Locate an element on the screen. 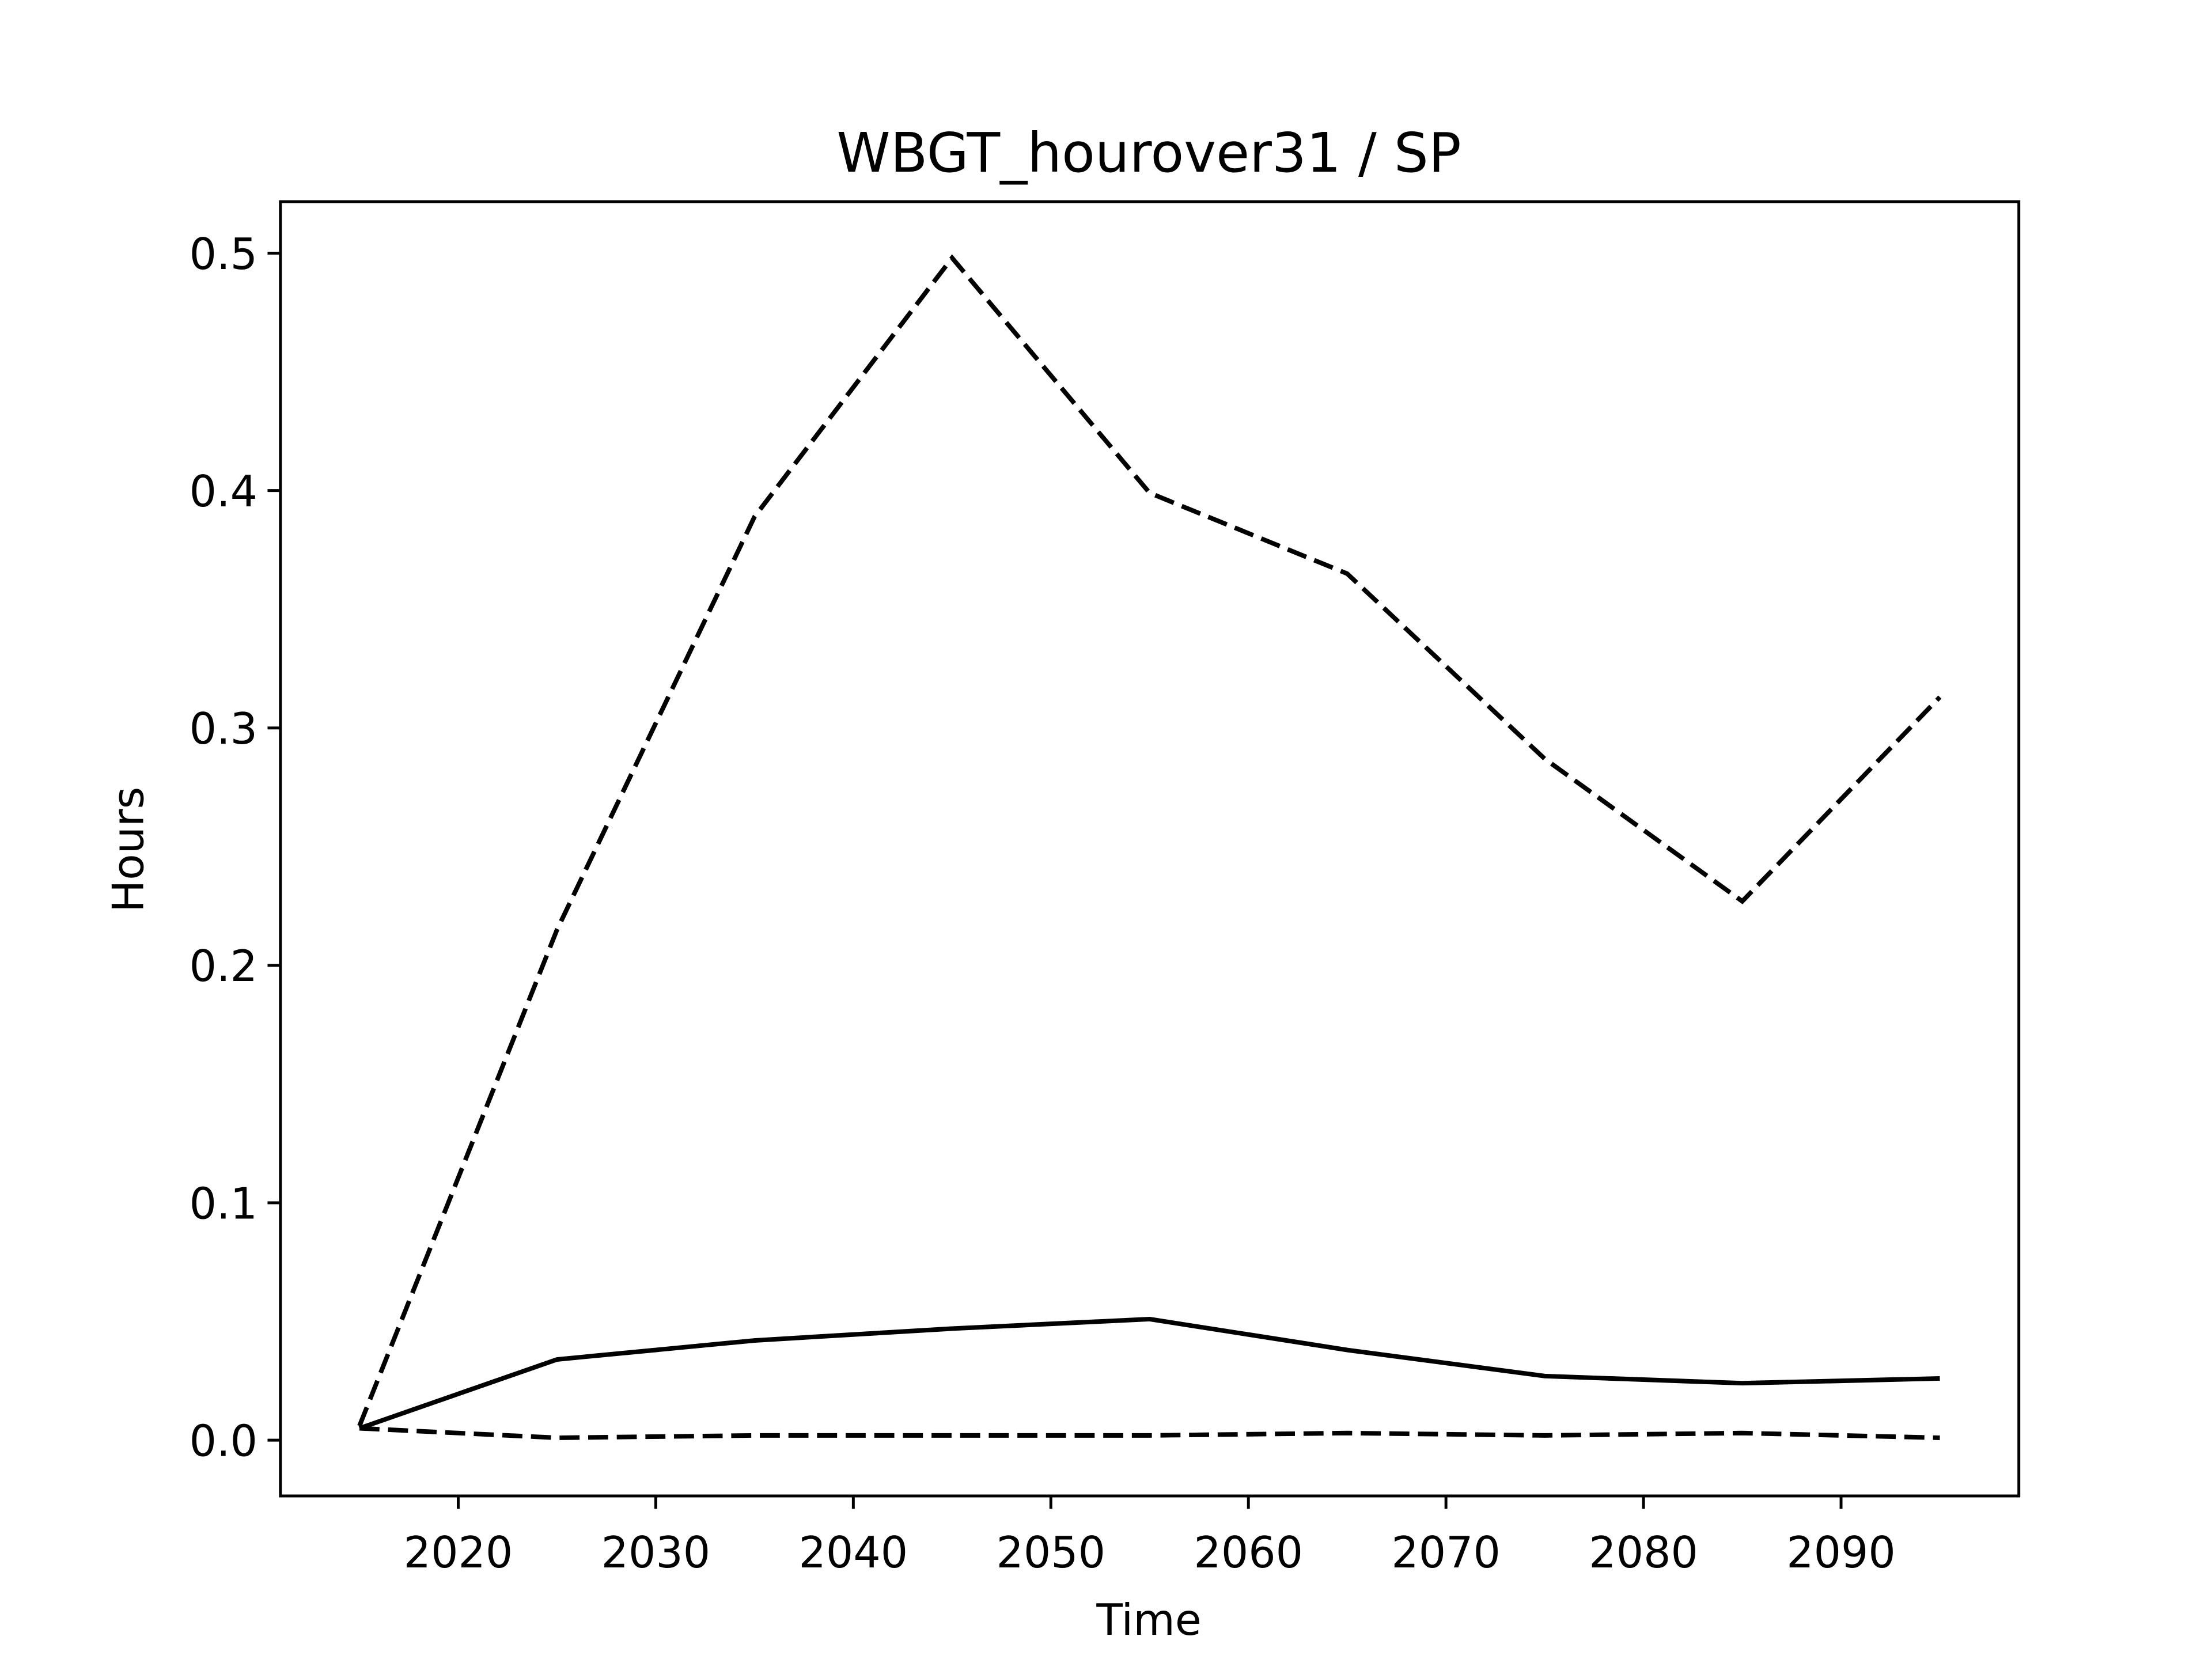  x-tick-label: 2060 is located at coordinates (1248, 1553).